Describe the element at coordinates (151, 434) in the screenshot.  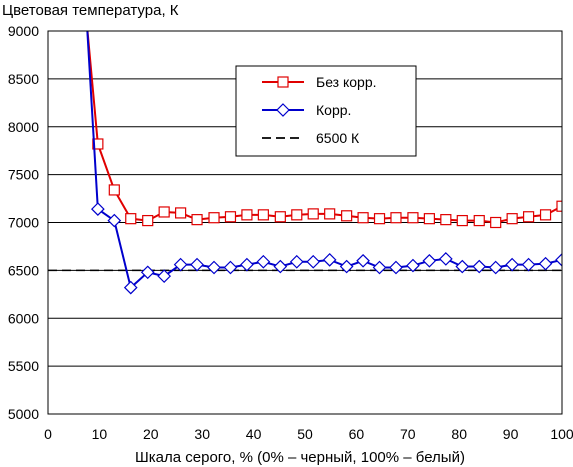
I see `x-tick-label: 20` at that location.